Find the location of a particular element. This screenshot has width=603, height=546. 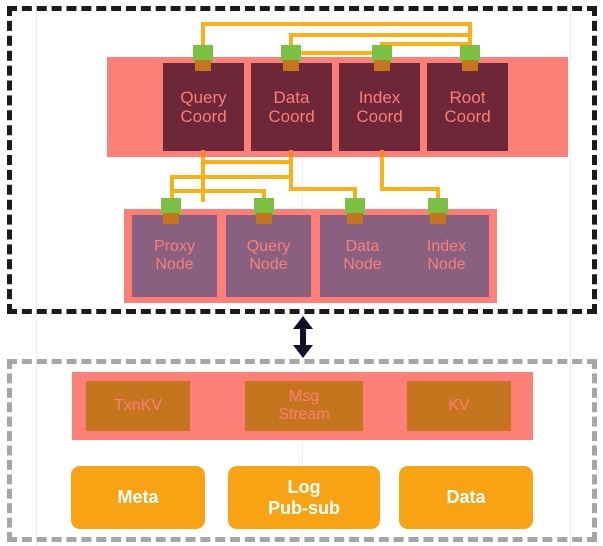

box-msg-stream: Msg Stream is located at coordinates (304, 406).